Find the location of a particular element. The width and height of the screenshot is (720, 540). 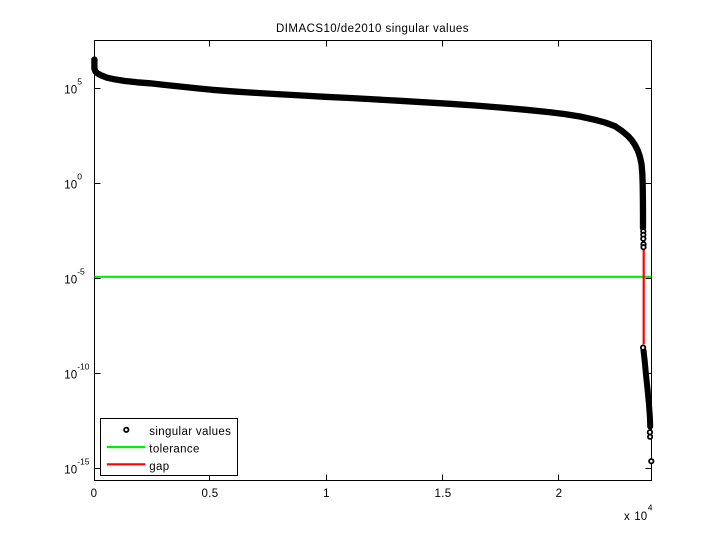

svg-text: 1.5 is located at coordinates (442, 494).